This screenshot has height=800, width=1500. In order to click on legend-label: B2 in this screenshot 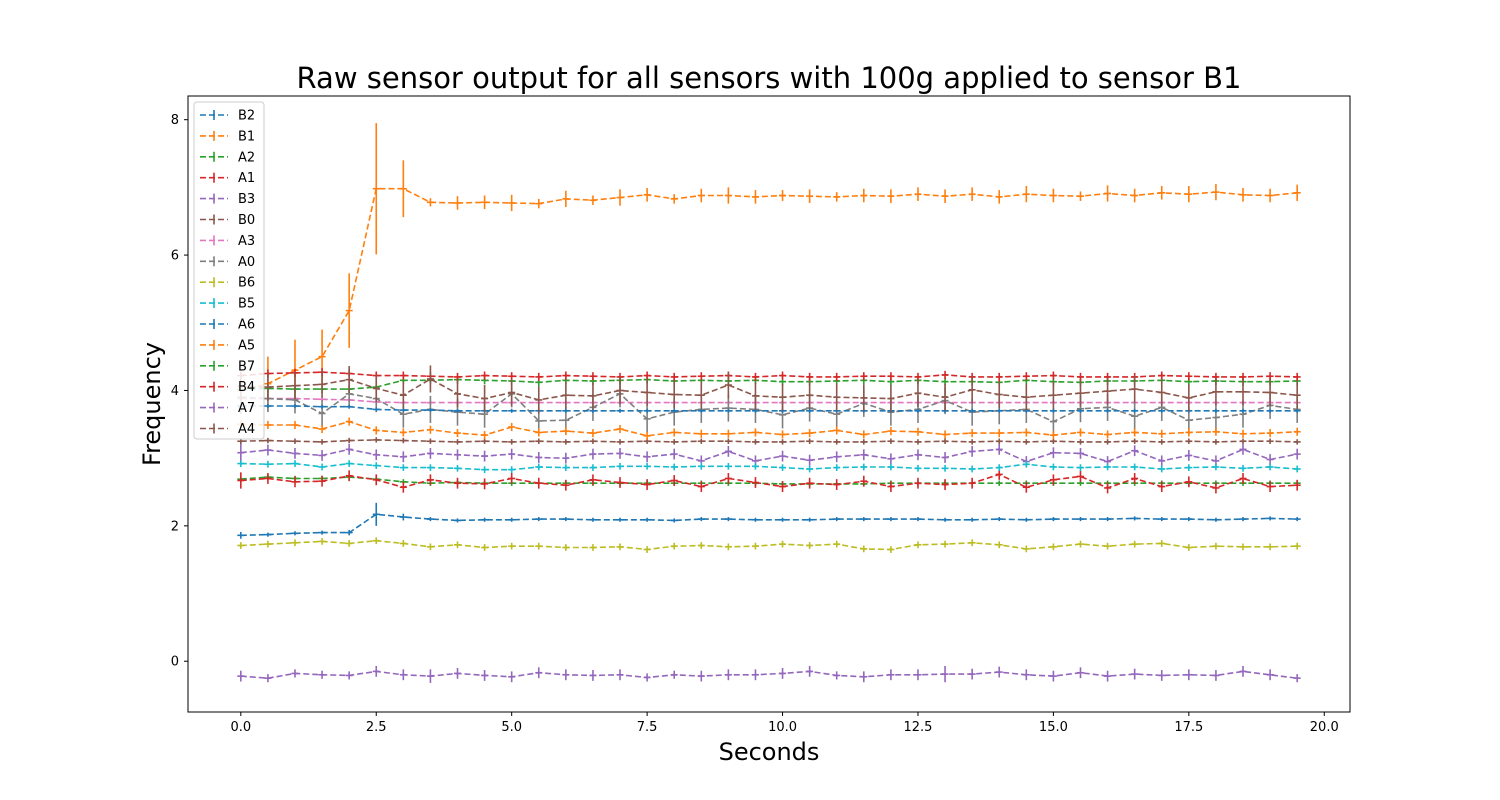, I will do `click(246, 116)`.